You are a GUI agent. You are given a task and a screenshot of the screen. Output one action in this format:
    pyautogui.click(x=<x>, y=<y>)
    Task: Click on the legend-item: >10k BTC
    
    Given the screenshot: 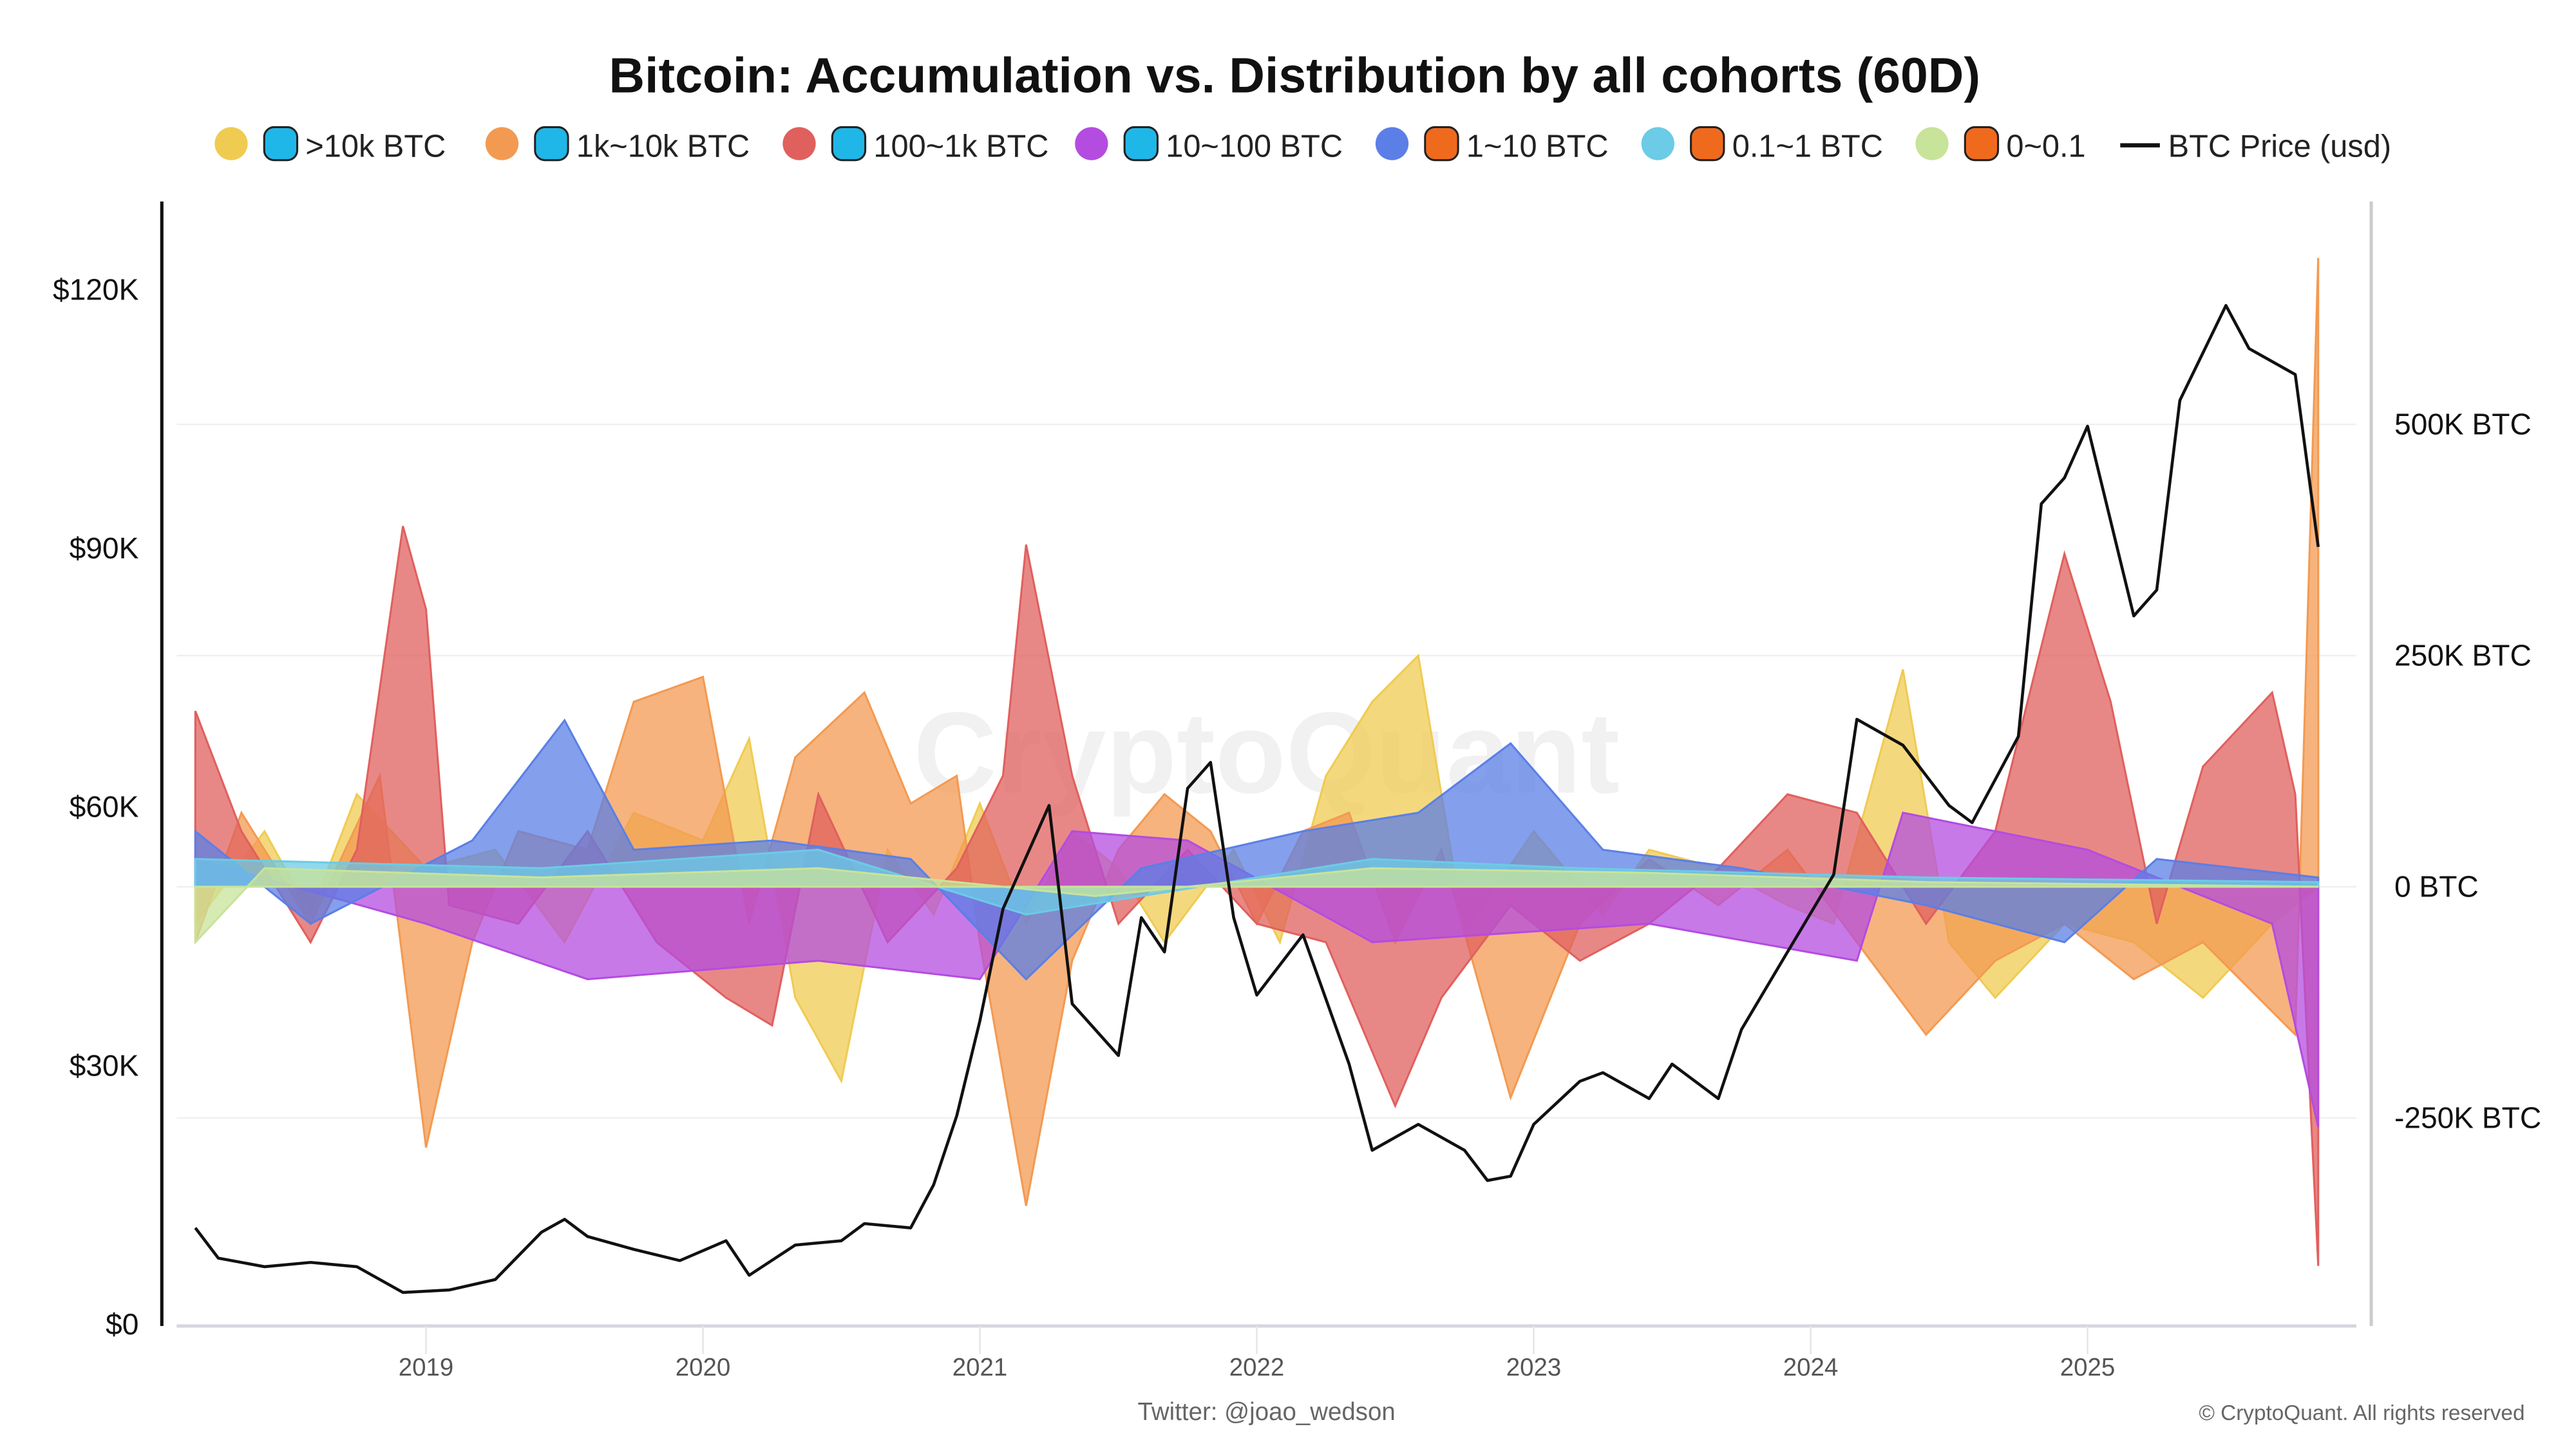 What is the action you would take?
    pyautogui.click(x=330, y=145)
    